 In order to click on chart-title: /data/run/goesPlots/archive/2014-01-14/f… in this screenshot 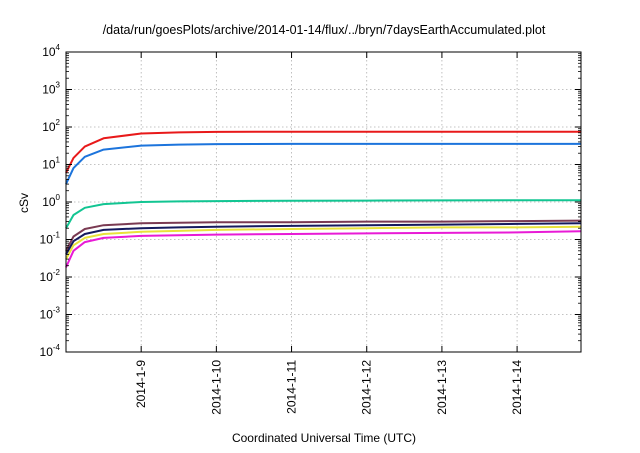, I will do `click(324, 30)`.